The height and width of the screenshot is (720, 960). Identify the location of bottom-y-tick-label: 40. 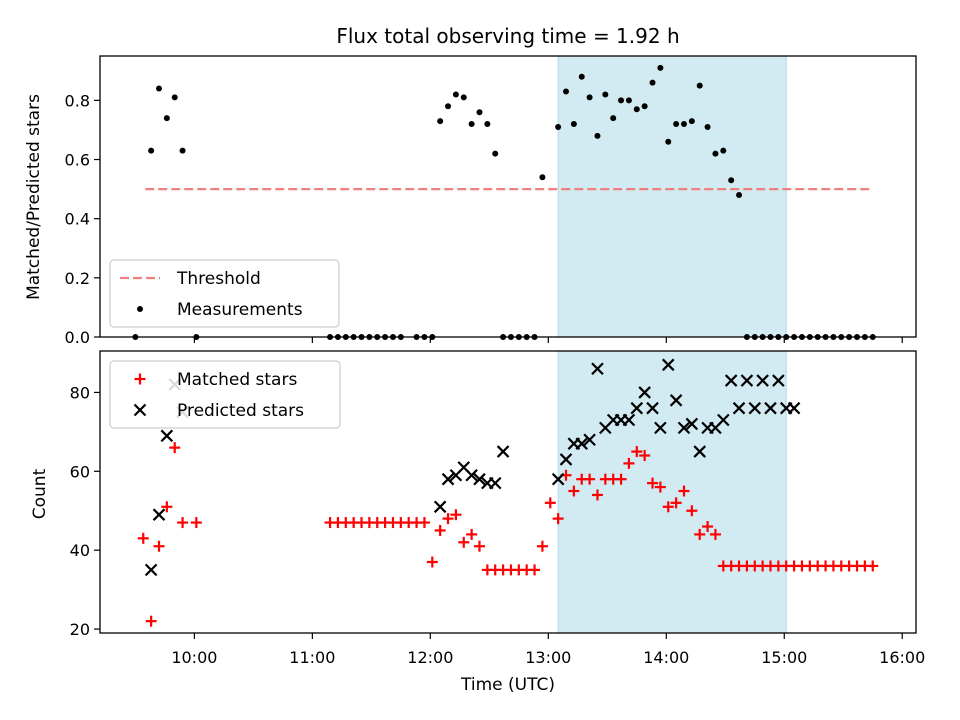
(80, 550).